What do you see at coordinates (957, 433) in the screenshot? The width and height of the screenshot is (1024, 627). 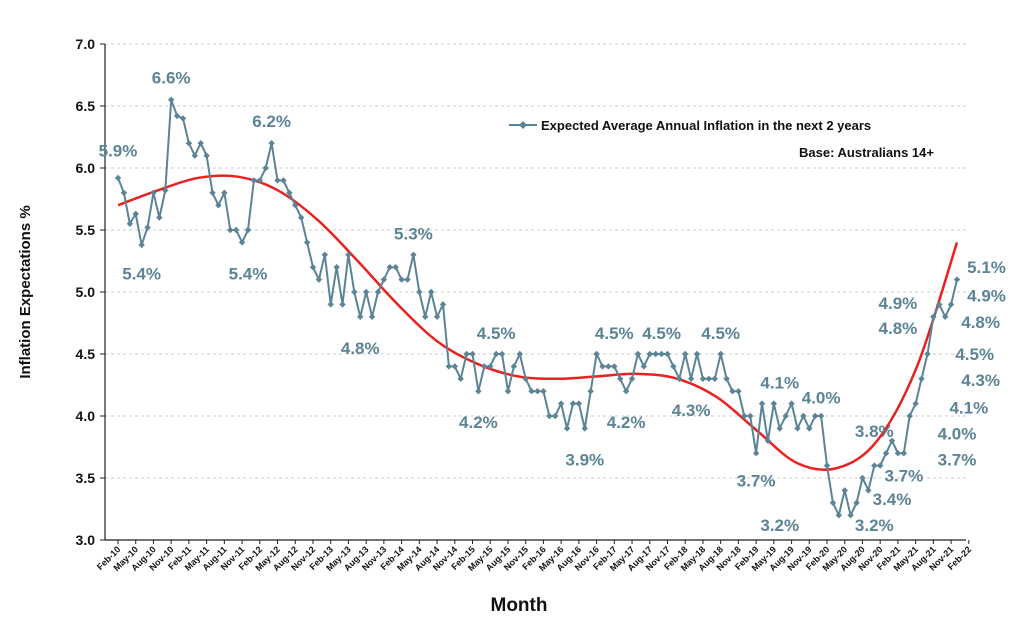 I see `data-label: 4.0%` at bounding box center [957, 433].